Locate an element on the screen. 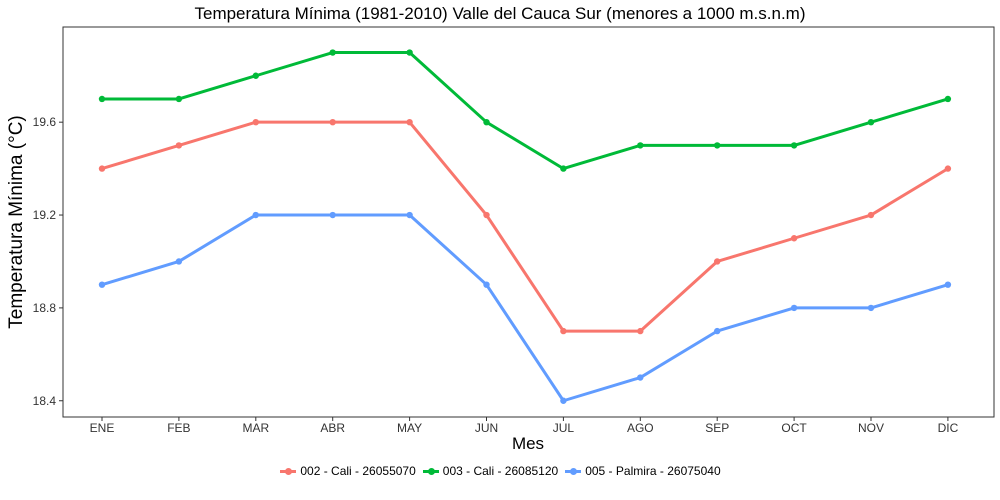 This screenshot has height=500, width=1000. legend-item-1: 002 - Cali - 26055070 is located at coordinates (347, 471).